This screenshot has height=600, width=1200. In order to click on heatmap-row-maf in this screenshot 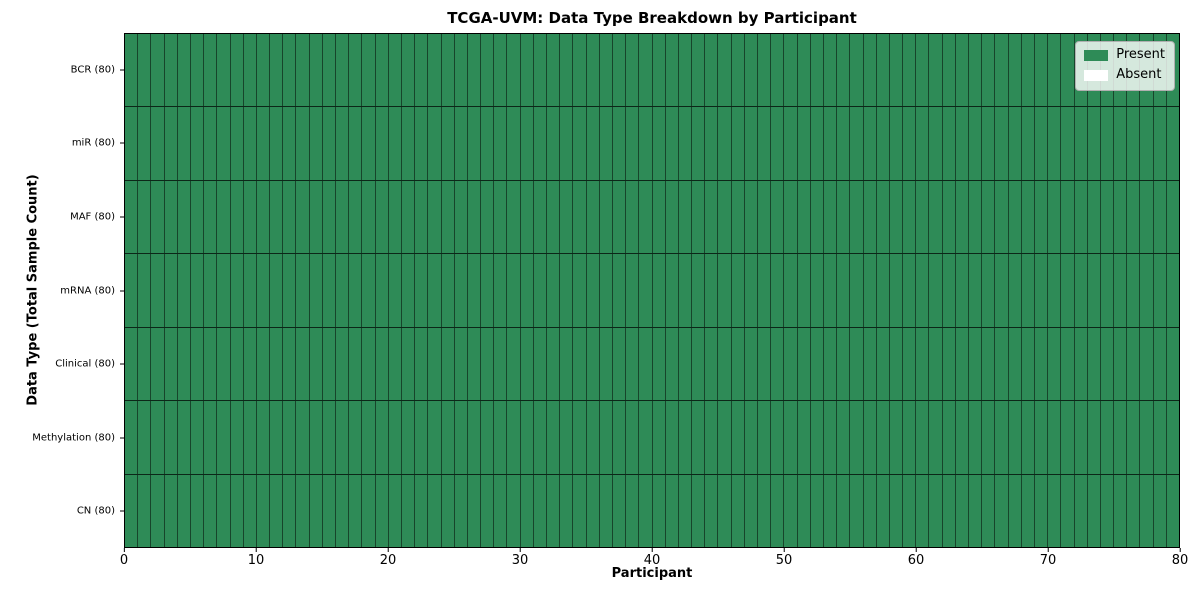, I will do `click(652, 217)`.